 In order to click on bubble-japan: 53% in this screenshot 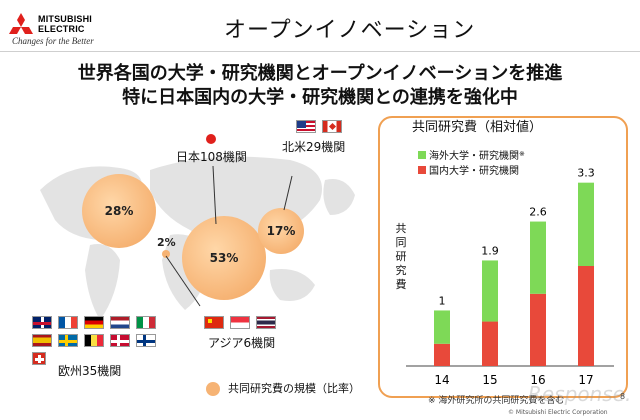, I will do `click(224, 258)`.